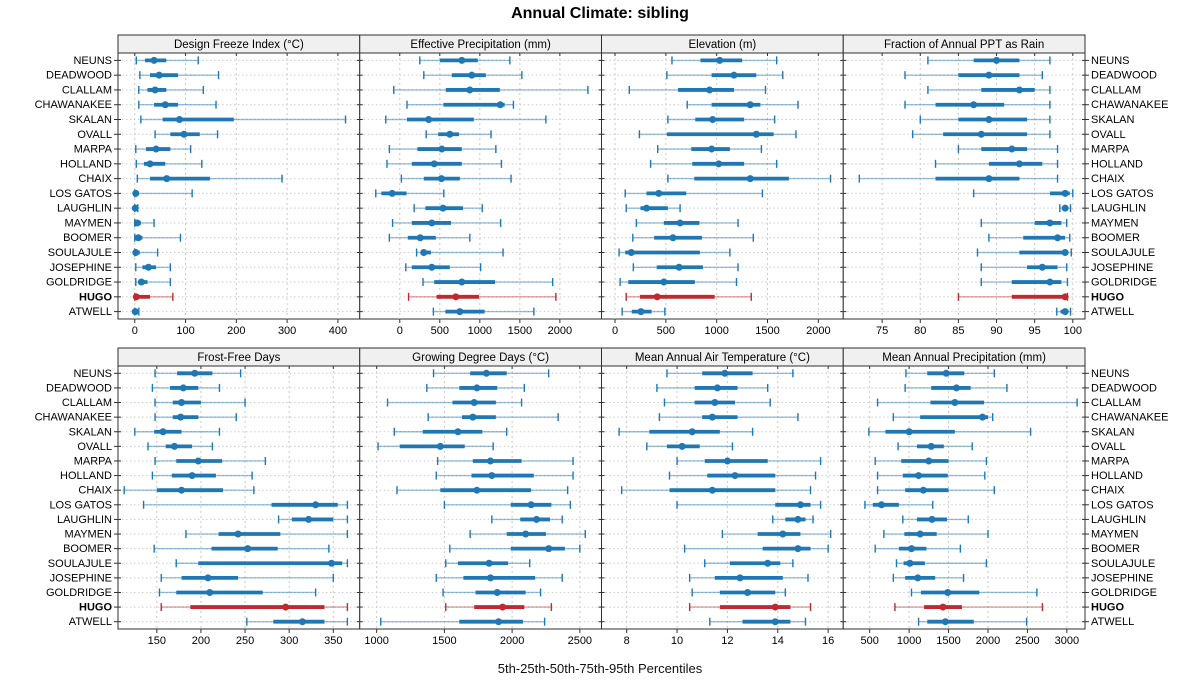 The height and width of the screenshot is (700, 1200). What do you see at coordinates (480, 373) in the screenshot?
I see `station-row-neuns` at bounding box center [480, 373].